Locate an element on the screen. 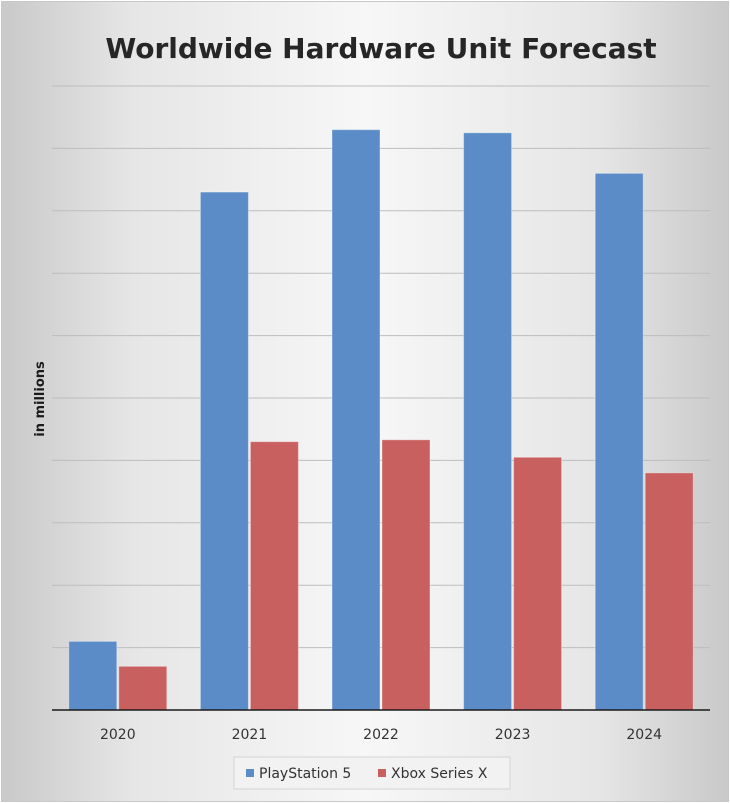 This screenshot has width=730, height=803. x-tick-label: 2020 is located at coordinates (118, 735).